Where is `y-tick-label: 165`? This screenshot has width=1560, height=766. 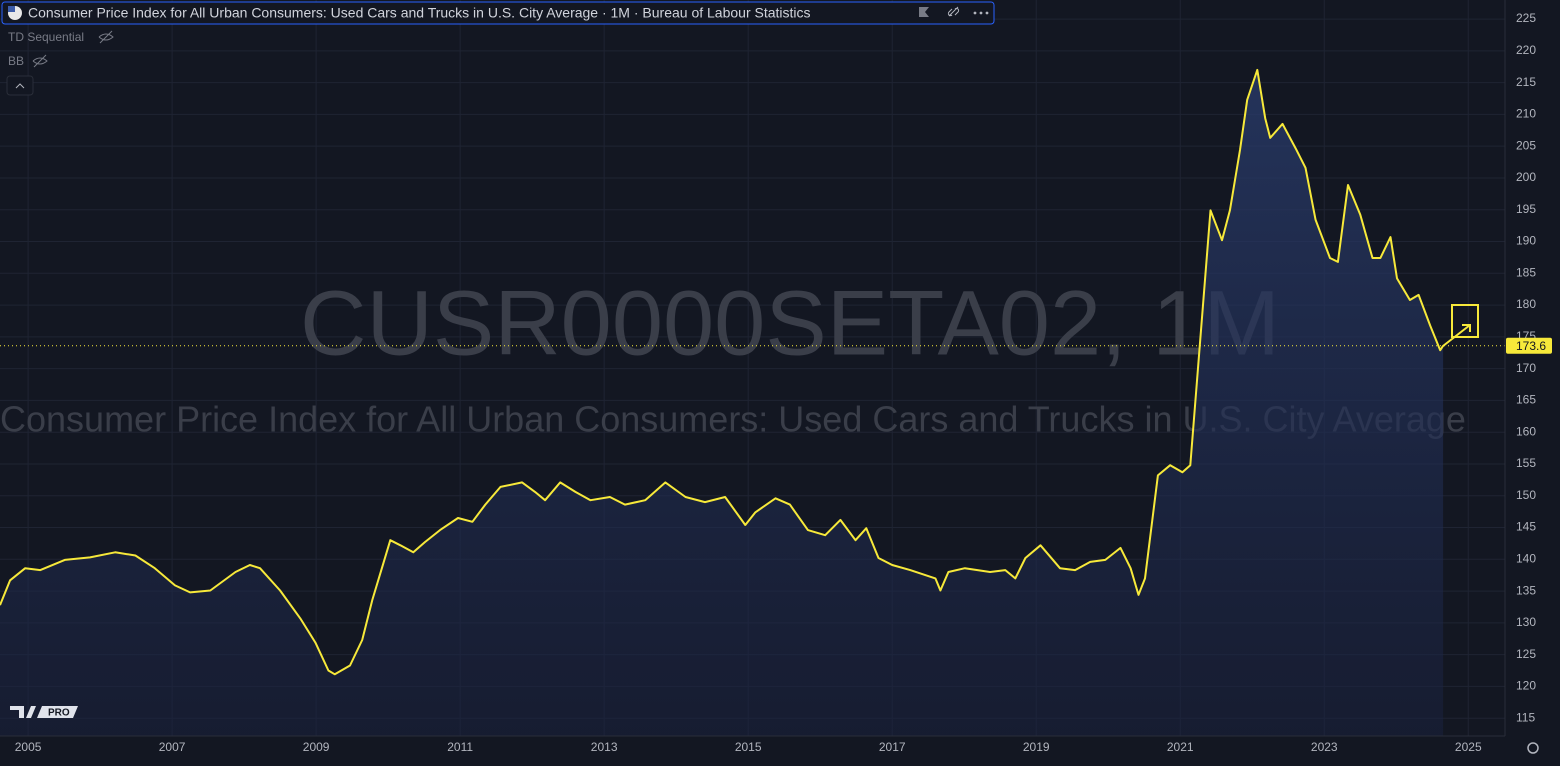
y-tick-label: 165 is located at coordinates (1526, 400).